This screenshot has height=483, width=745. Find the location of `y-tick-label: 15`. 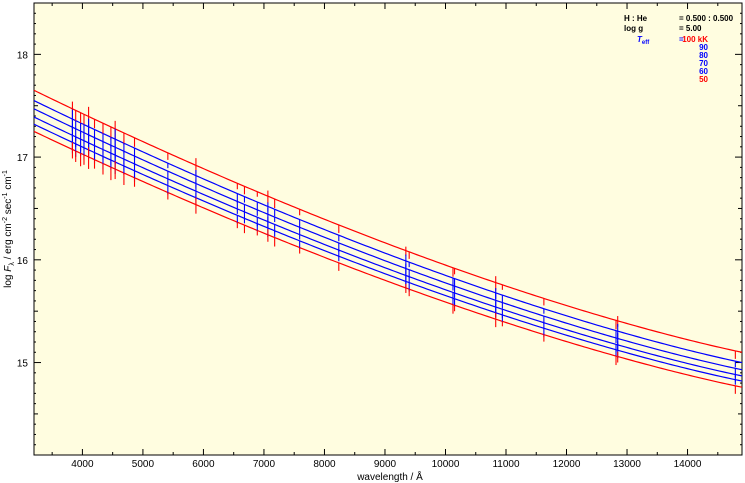

y-tick-label: 15 is located at coordinates (23, 364).